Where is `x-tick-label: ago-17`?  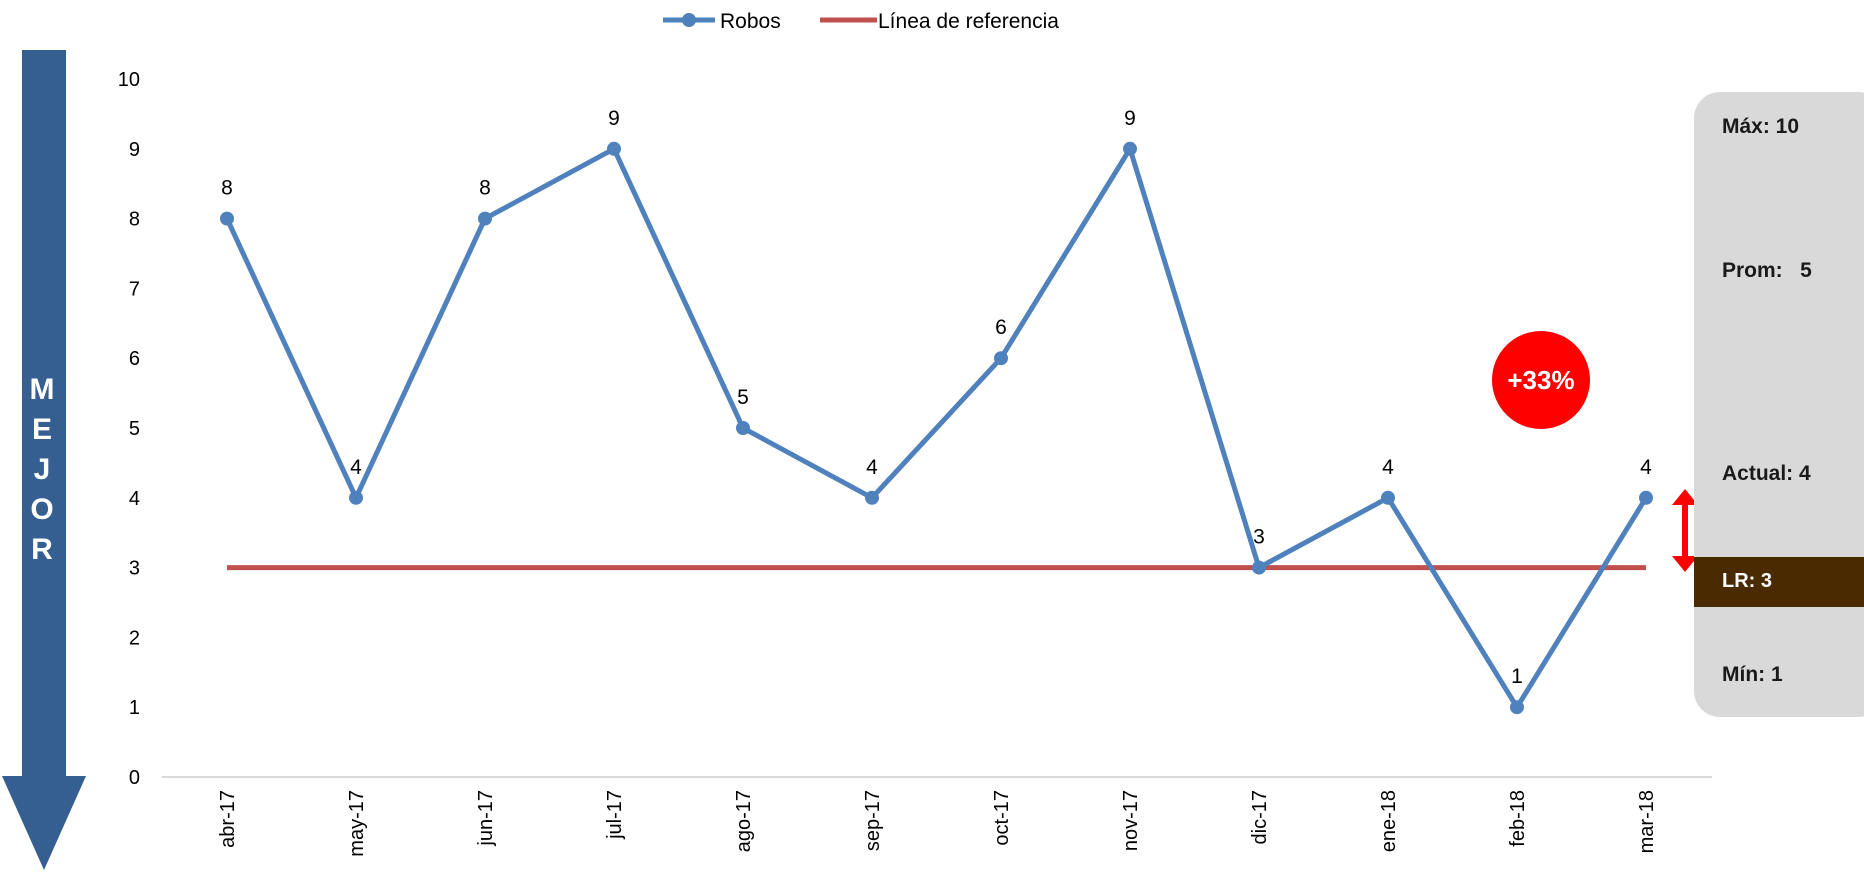 x-tick-label: ago-17 is located at coordinates (744, 821).